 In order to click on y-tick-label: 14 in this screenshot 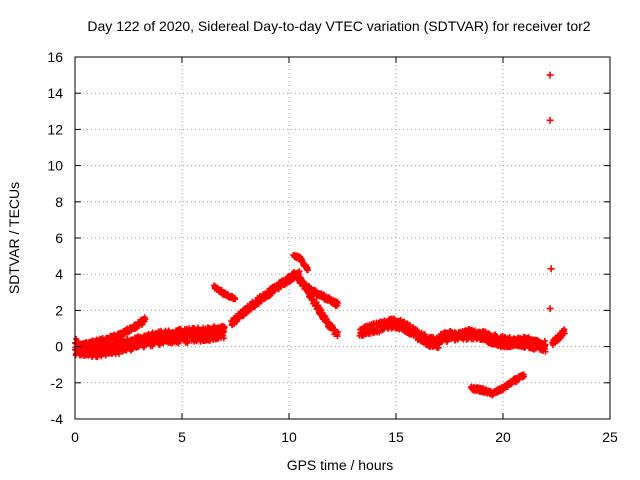, I will do `click(55, 93)`.